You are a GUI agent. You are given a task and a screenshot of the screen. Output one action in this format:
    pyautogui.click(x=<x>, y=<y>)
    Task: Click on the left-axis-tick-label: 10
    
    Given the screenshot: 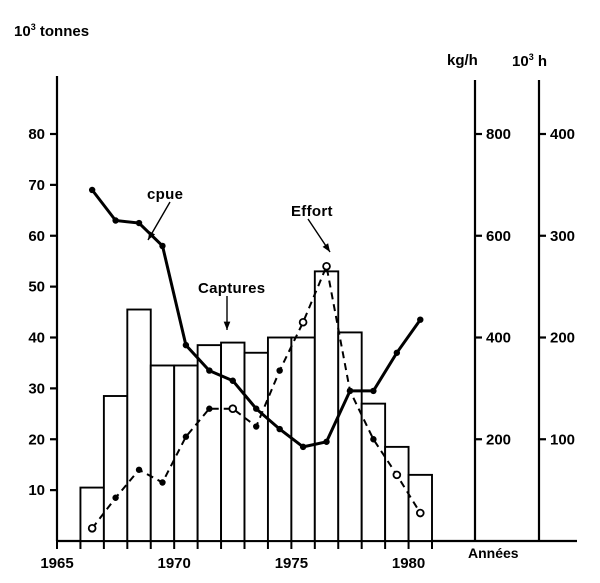 What is the action you would take?
    pyautogui.click(x=36, y=490)
    